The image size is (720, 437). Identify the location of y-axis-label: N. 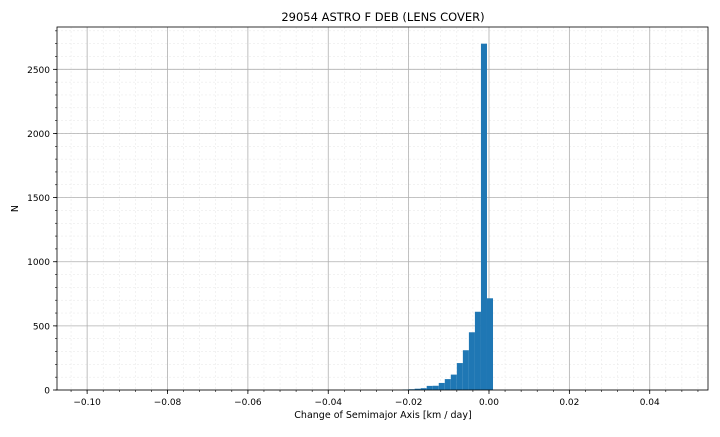
(15, 208).